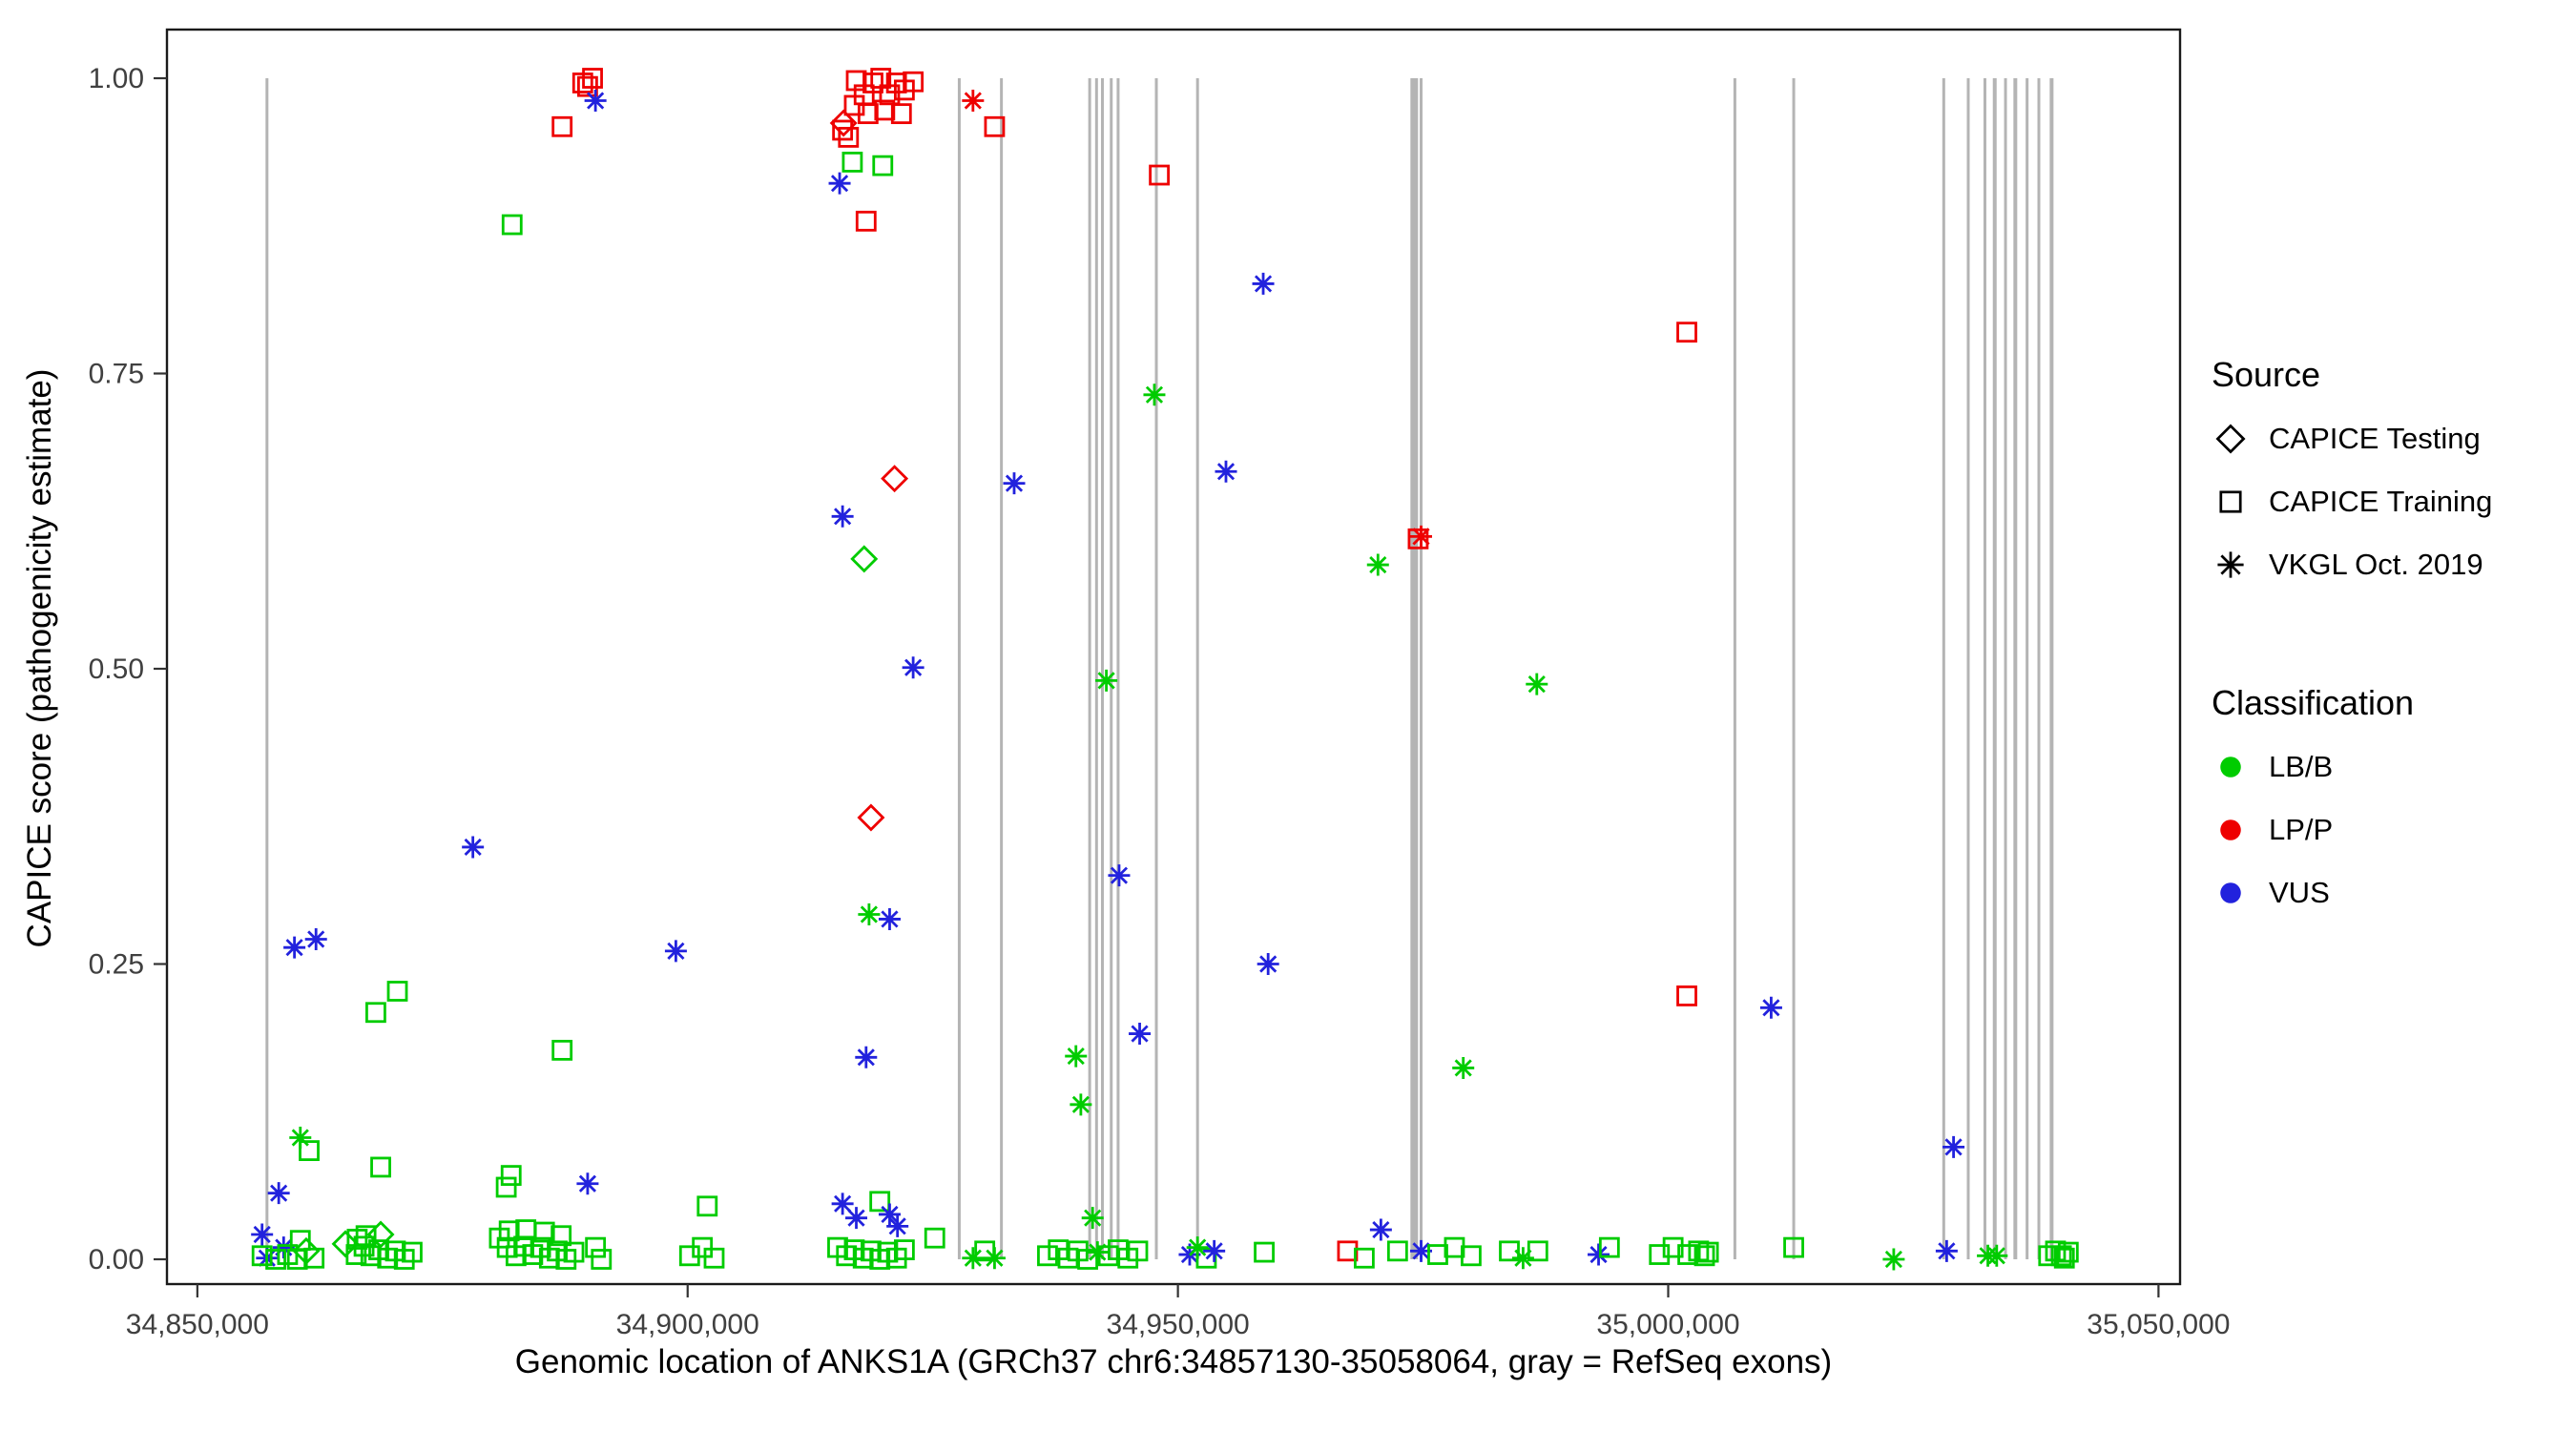 This screenshot has height=1431, width=2576. What do you see at coordinates (2381, 502) in the screenshot?
I see `legend-item-label: CAPICE Training` at bounding box center [2381, 502].